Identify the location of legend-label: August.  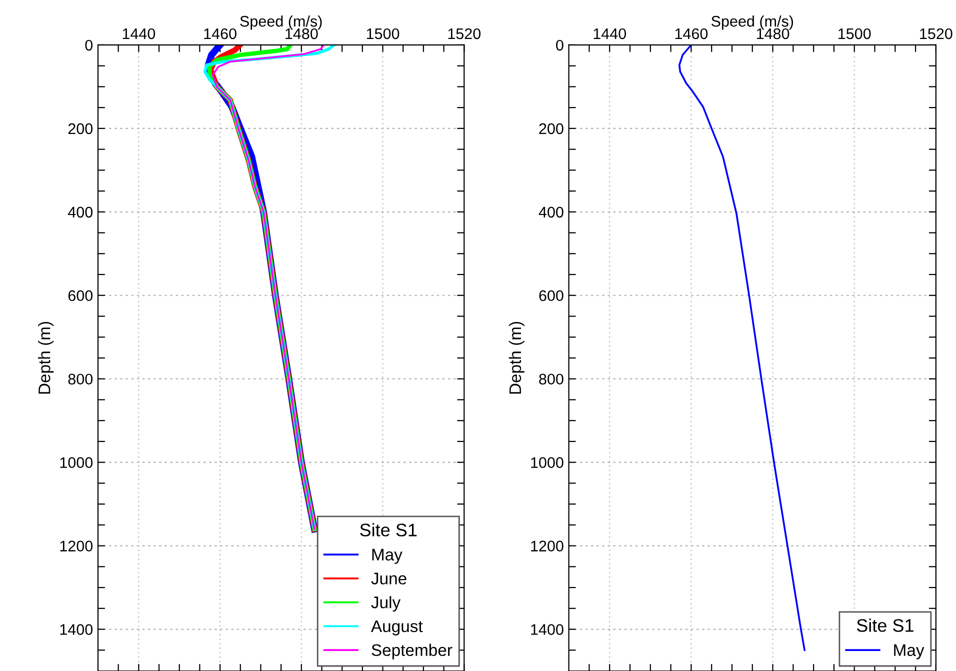
(396, 628).